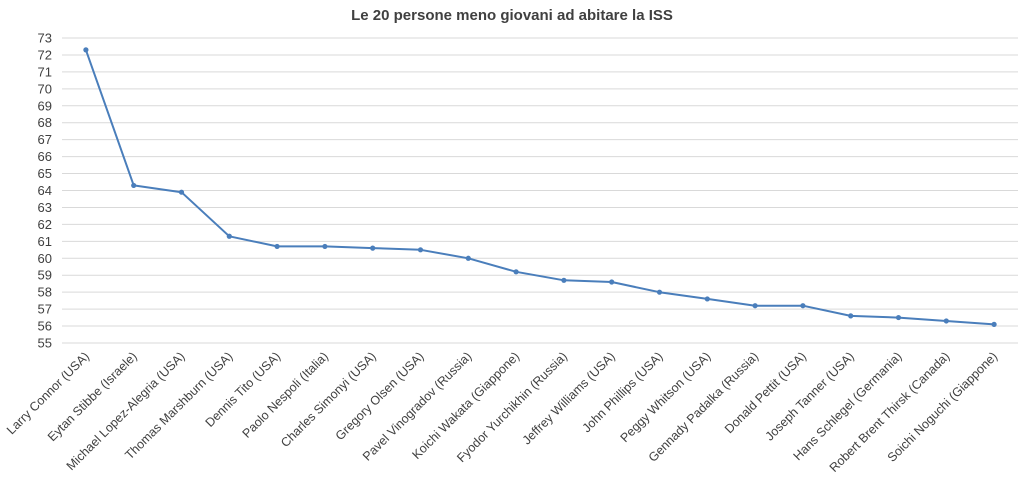  I want to click on x-tick-label: Joseph Tanner (USA), so click(810, 396).